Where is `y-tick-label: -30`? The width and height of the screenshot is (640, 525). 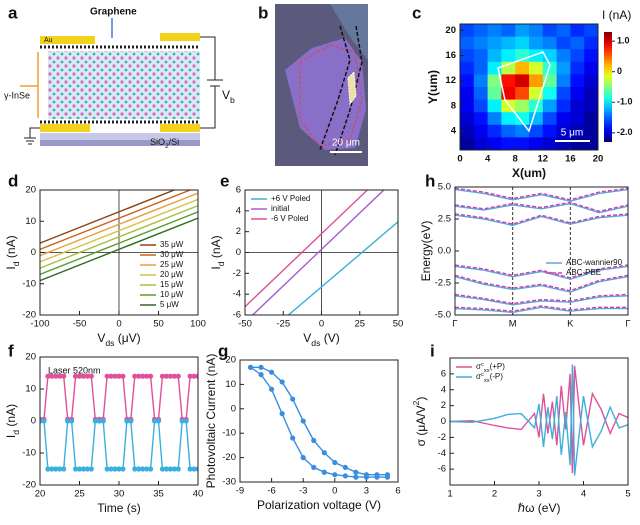
y-tick-label: -30 is located at coordinates (229, 482).